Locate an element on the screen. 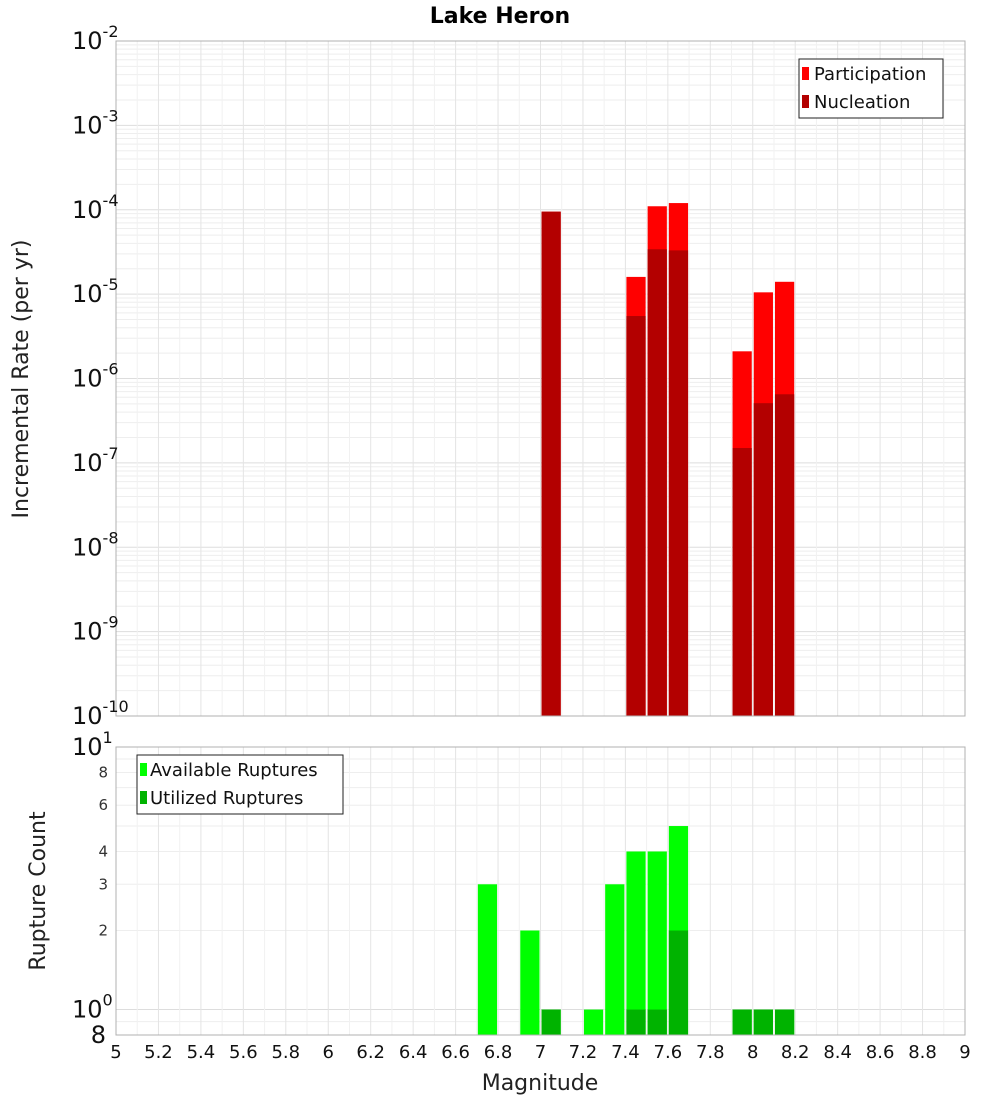 The height and width of the screenshot is (1100, 1000). top-legend: Participation Nucleation is located at coordinates (871, 88).